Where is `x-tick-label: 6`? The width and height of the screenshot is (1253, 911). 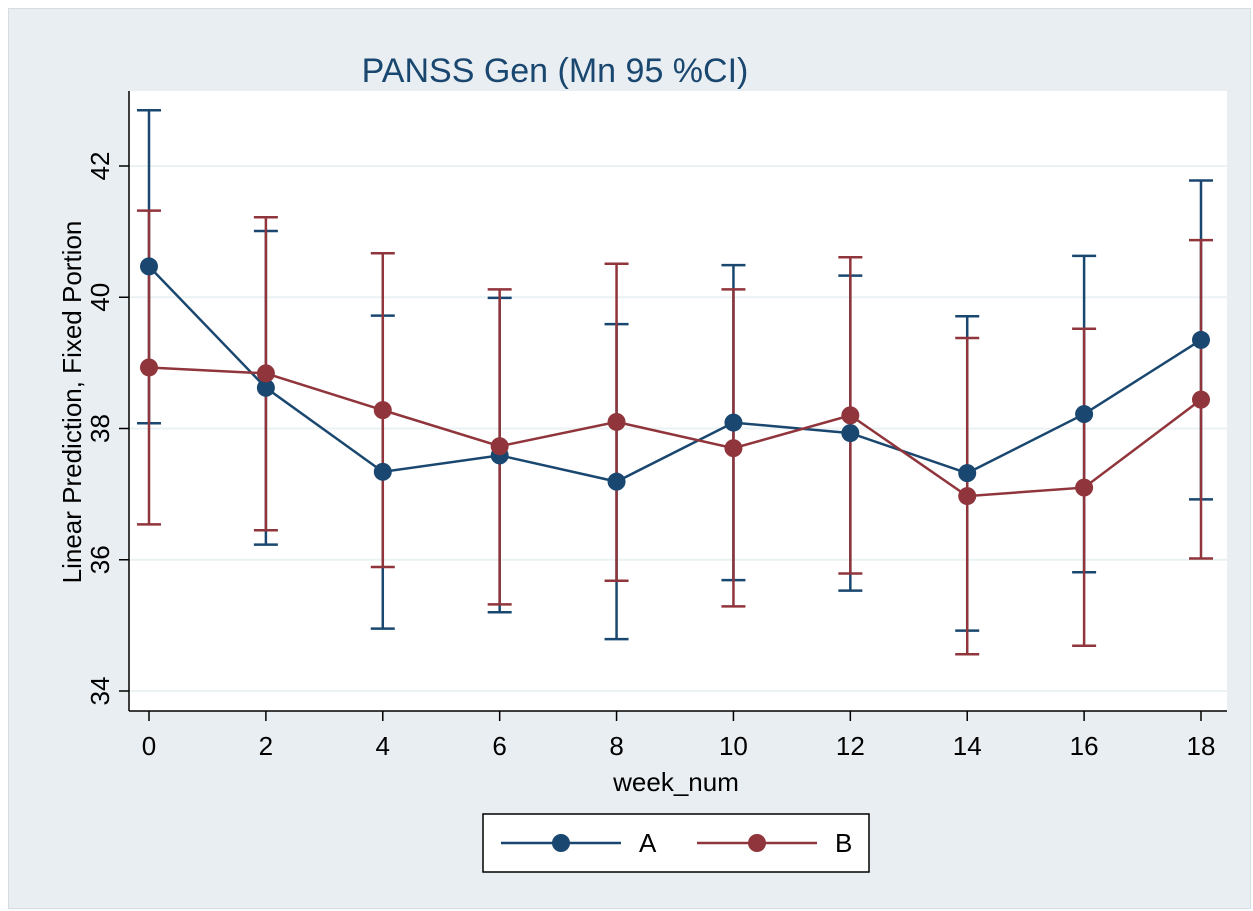
x-tick-label: 6 is located at coordinates (499, 746).